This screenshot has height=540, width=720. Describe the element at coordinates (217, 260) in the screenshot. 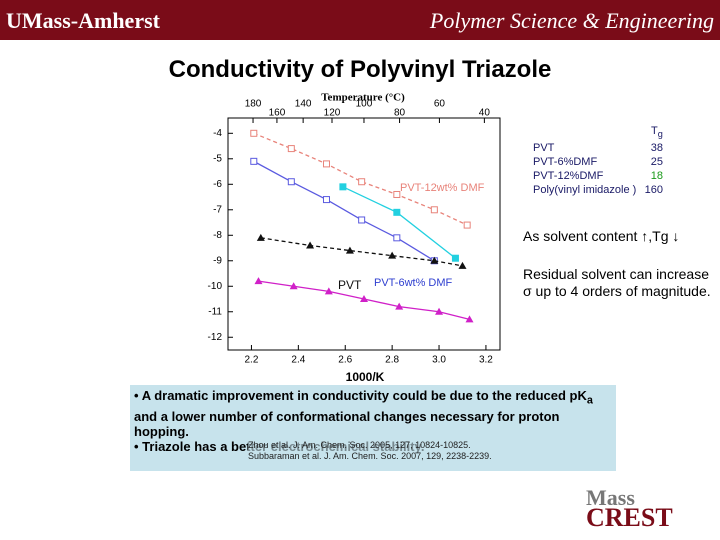

I see `y-tick-label: -9` at that location.